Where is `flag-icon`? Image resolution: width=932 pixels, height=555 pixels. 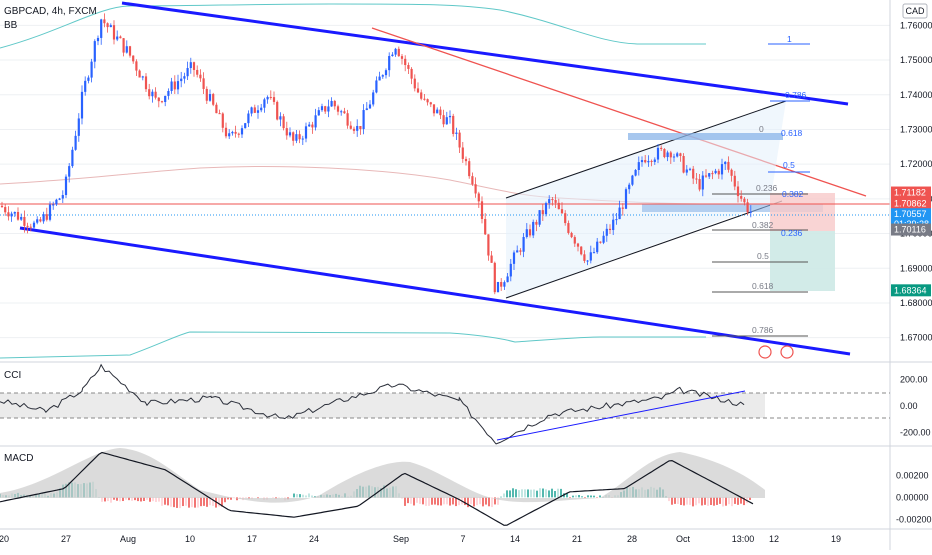
flag-icon is located at coordinates (787, 352).